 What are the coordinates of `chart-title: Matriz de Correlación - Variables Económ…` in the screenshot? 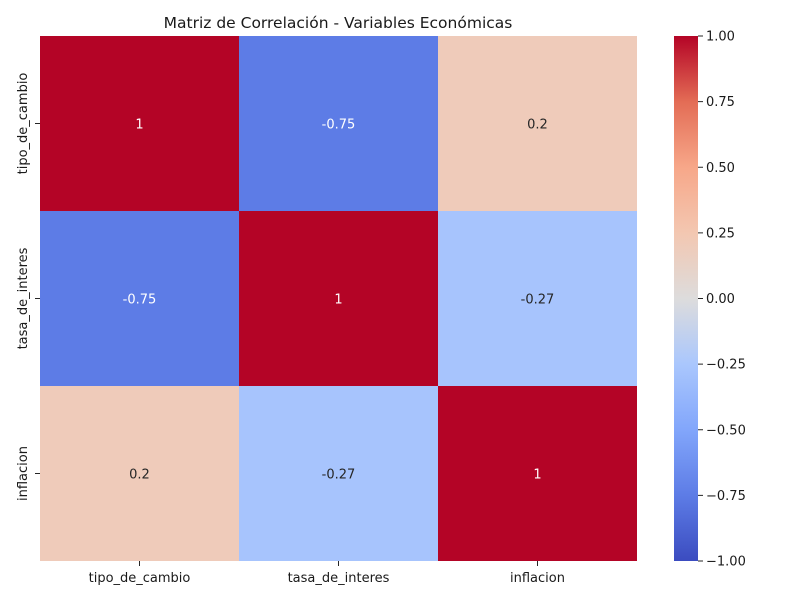 It's located at (338, 23).